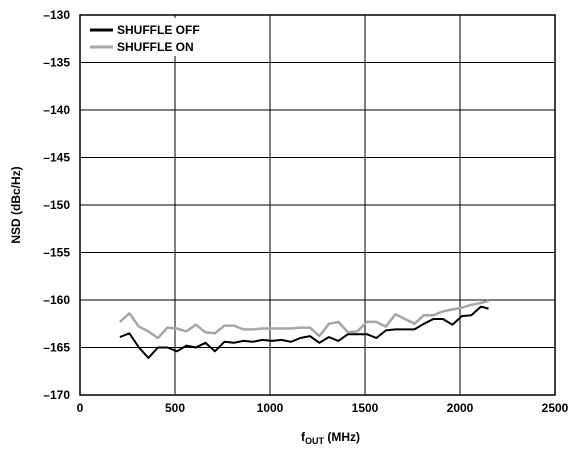  Describe the element at coordinates (315, 441) in the screenshot. I see `x-axis-title-subscript: OUT` at that location.